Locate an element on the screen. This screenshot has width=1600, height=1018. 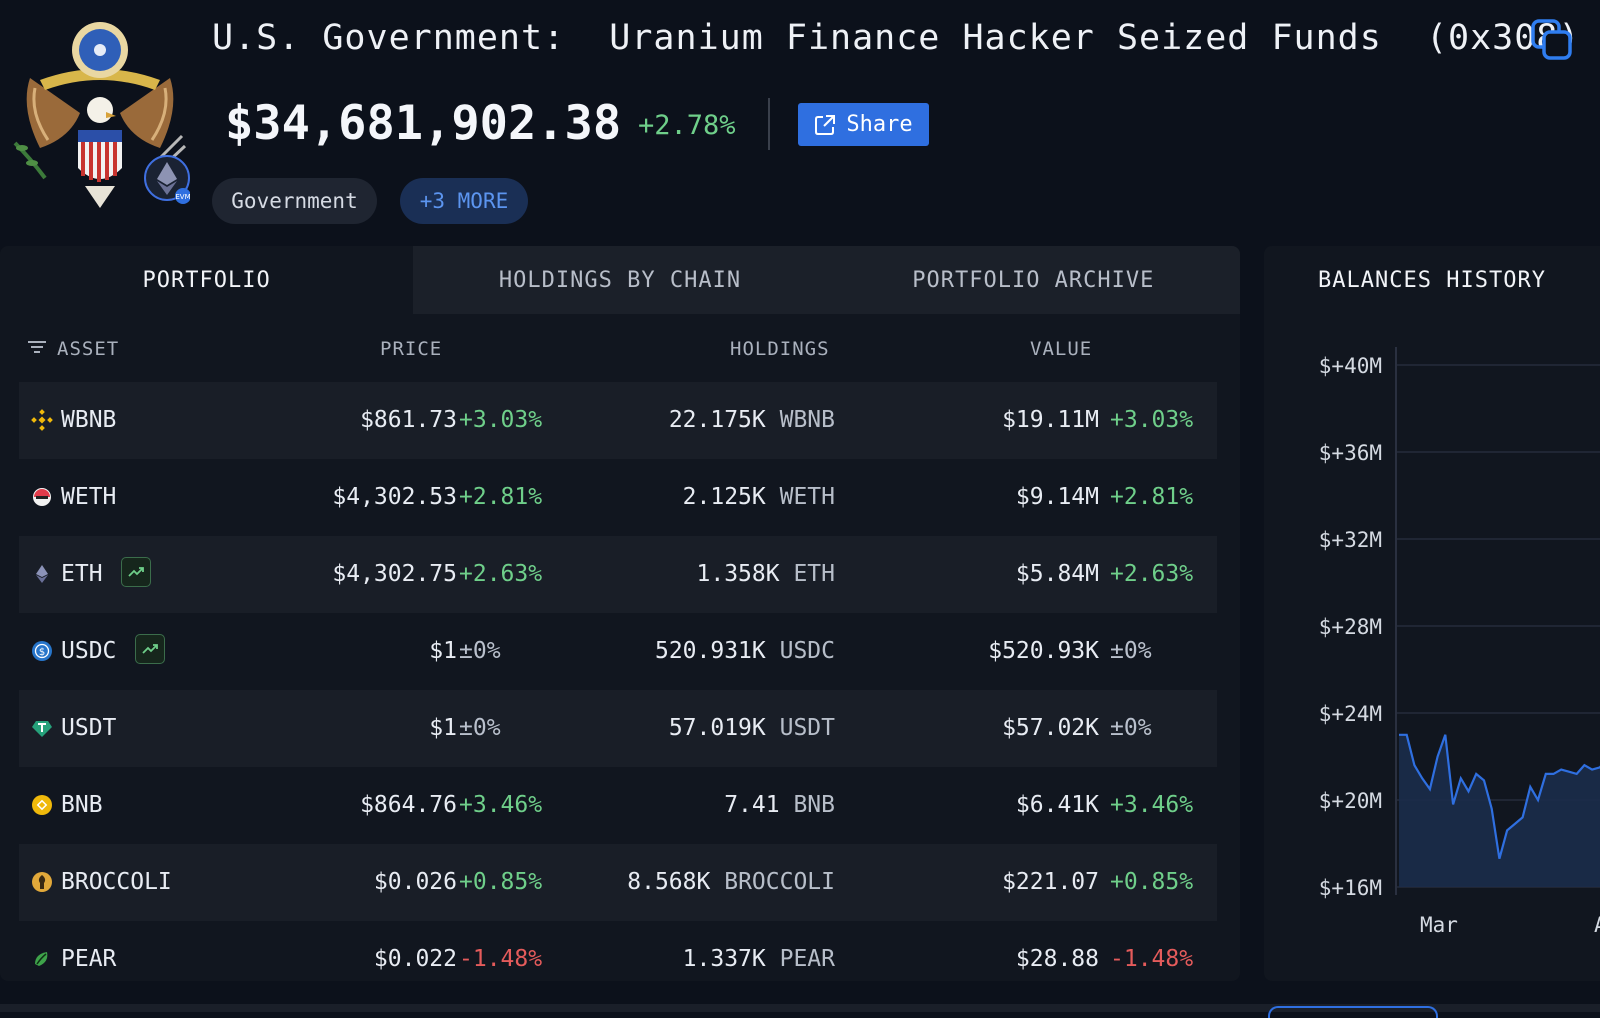
col-price: PRICE is located at coordinates (411, 349).